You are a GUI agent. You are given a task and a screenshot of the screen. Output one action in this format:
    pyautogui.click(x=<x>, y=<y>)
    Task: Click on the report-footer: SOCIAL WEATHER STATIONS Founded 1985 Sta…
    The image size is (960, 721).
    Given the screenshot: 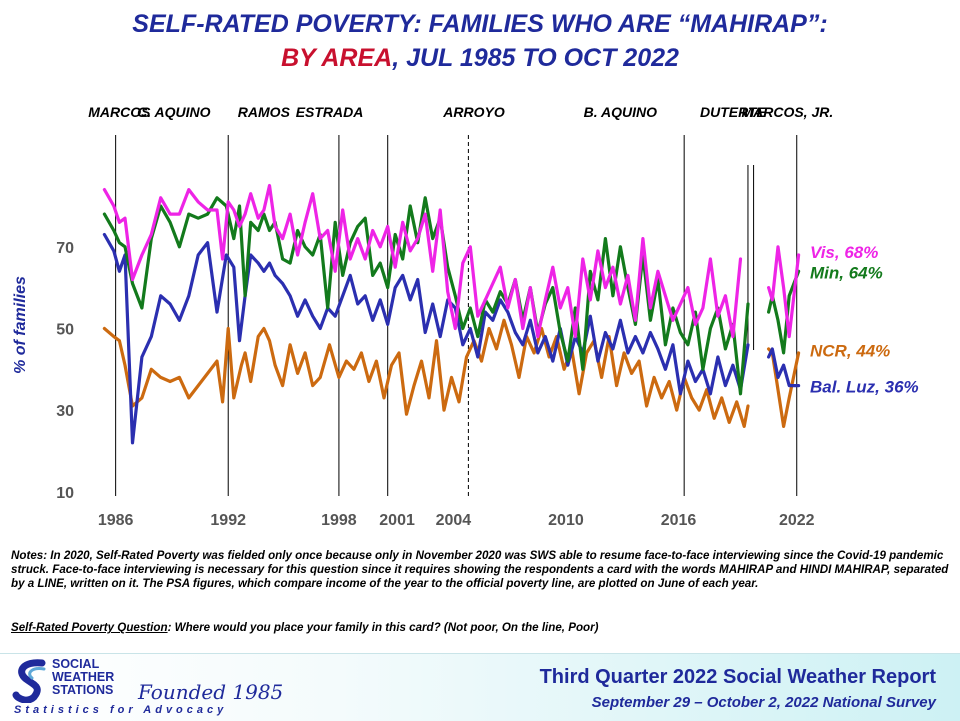 What is the action you would take?
    pyautogui.click(x=480, y=687)
    